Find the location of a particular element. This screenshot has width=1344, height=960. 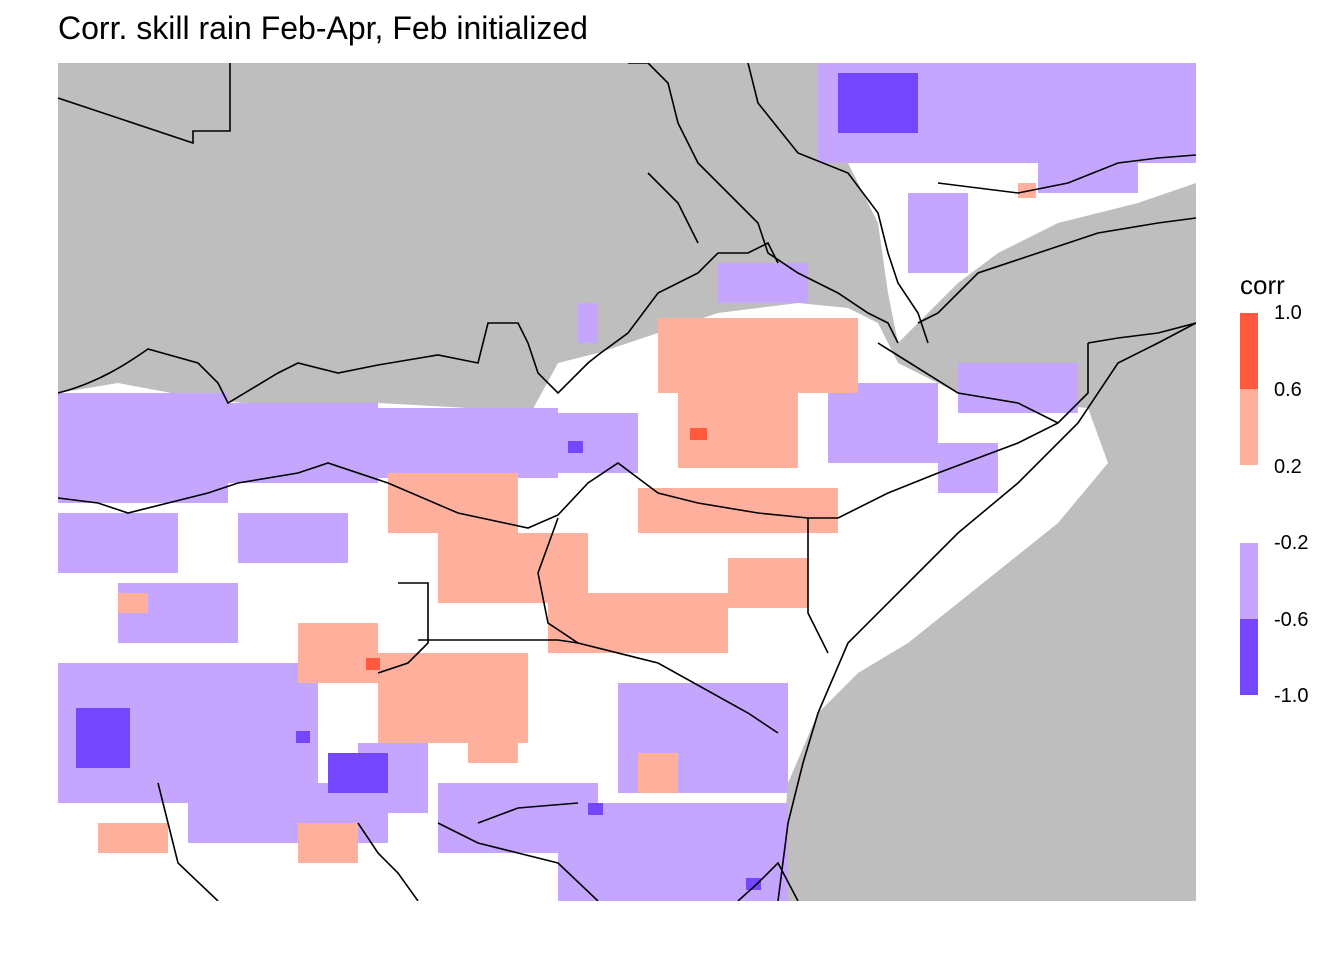

legend-label-minus-0-6: -0.6 is located at coordinates (1291, 620).